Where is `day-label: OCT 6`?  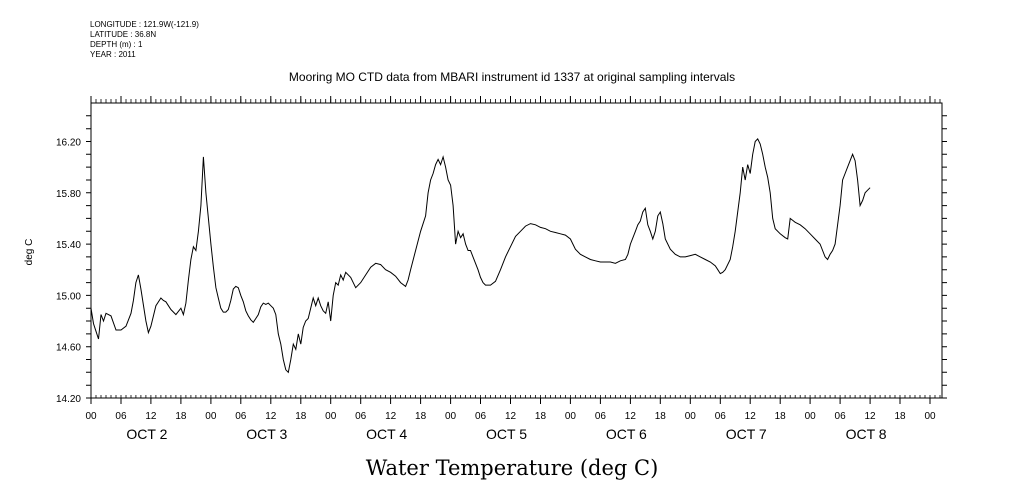 day-label: OCT 6 is located at coordinates (626, 434).